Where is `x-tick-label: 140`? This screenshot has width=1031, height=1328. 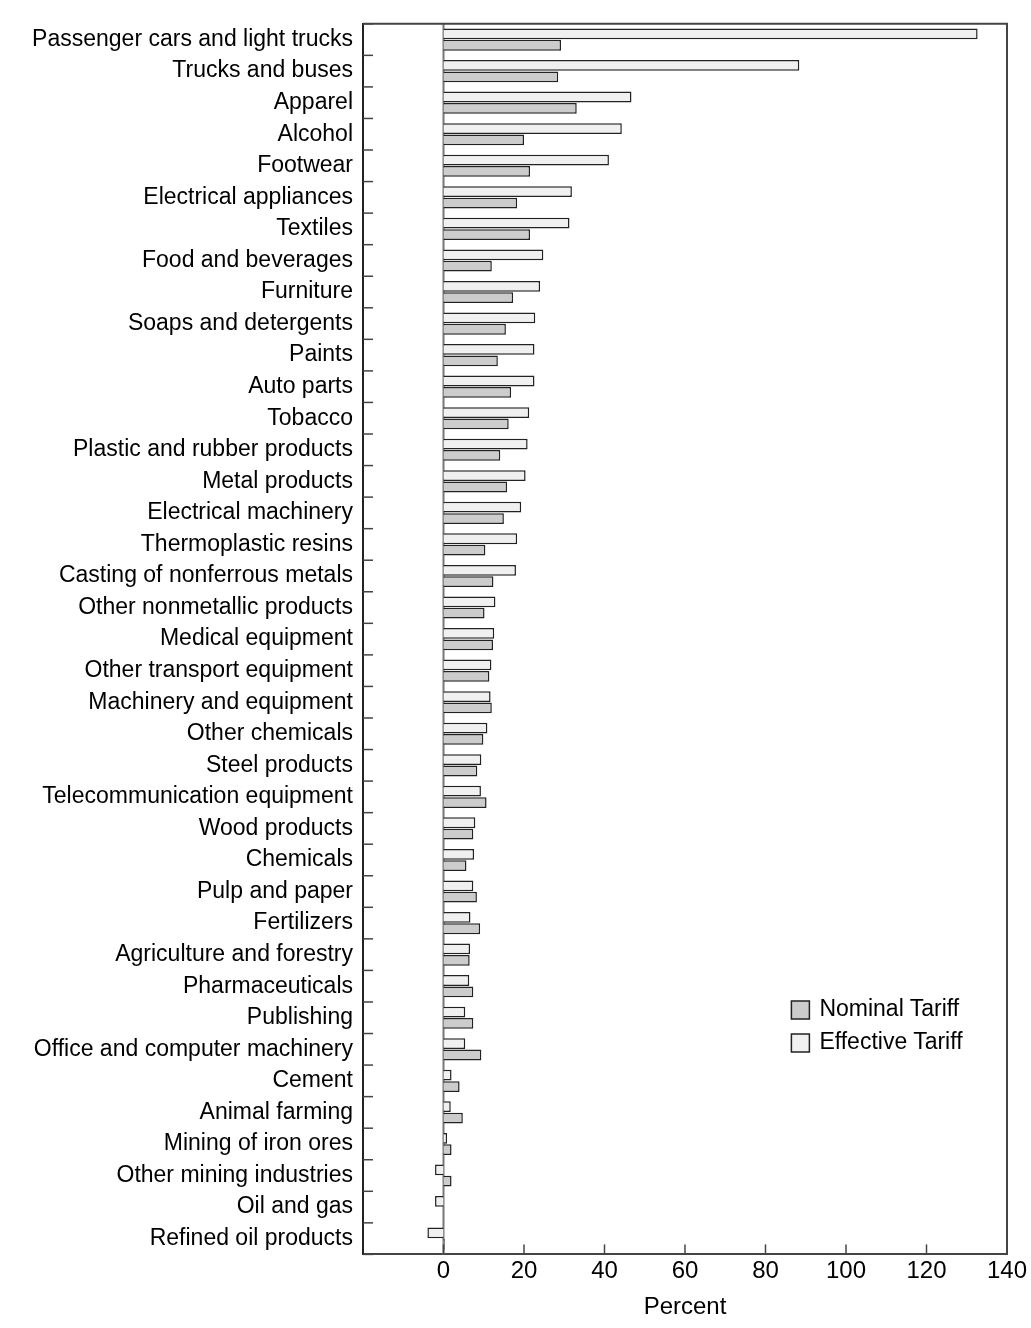
x-tick-label: 140 is located at coordinates (1007, 1270).